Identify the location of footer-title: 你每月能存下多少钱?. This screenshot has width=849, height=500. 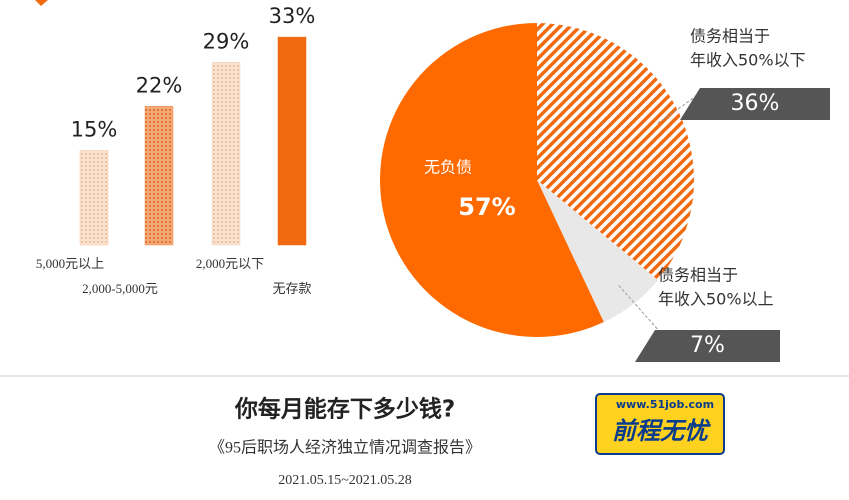
(344, 409).